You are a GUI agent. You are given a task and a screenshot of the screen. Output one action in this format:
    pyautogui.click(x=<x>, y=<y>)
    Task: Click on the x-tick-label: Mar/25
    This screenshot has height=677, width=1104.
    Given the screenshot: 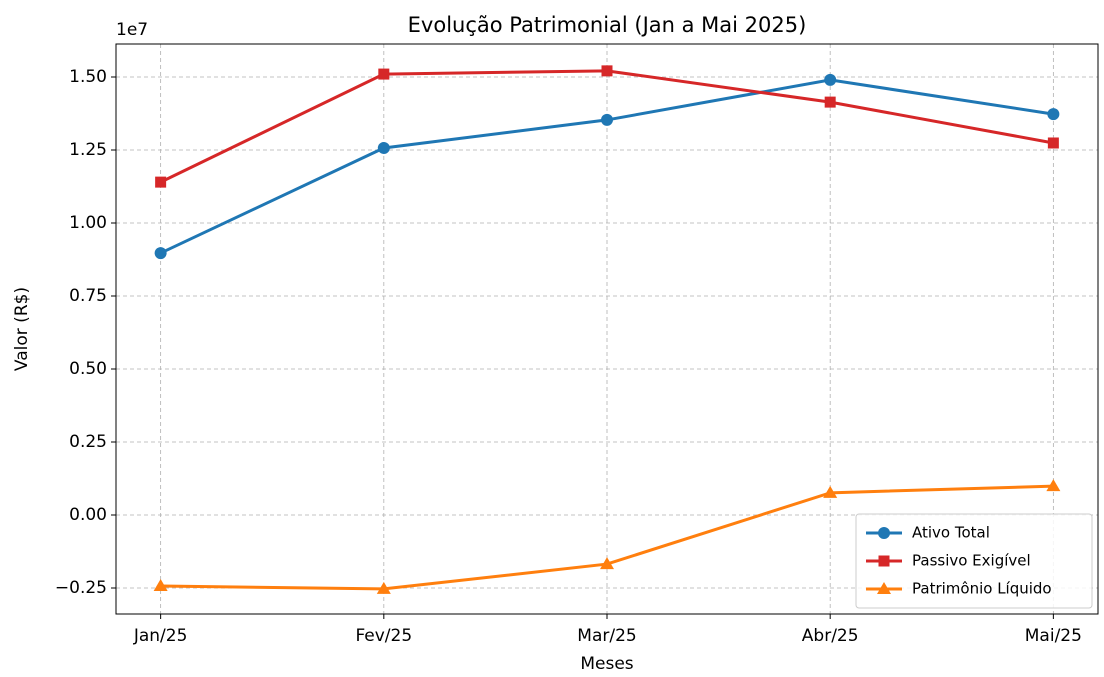 What is the action you would take?
    pyautogui.click(x=606, y=636)
    